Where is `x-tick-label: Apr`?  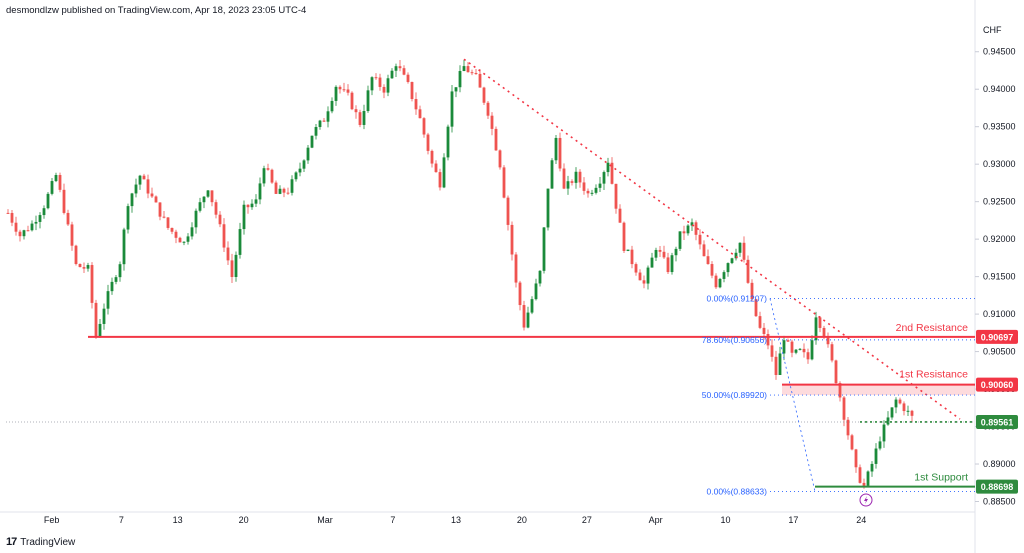 x-tick-label: Apr is located at coordinates (656, 520).